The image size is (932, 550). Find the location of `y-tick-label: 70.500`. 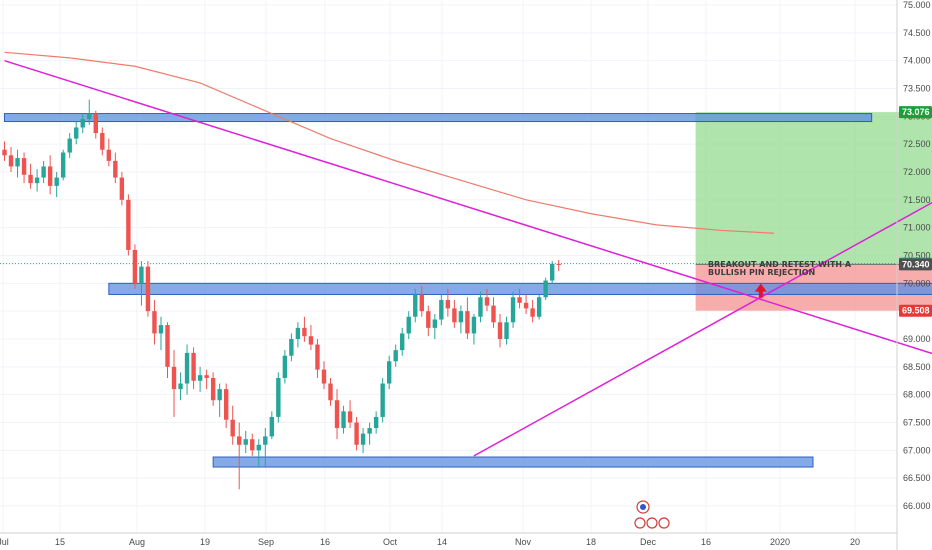

y-tick-label: 70.500 is located at coordinates (917, 256).